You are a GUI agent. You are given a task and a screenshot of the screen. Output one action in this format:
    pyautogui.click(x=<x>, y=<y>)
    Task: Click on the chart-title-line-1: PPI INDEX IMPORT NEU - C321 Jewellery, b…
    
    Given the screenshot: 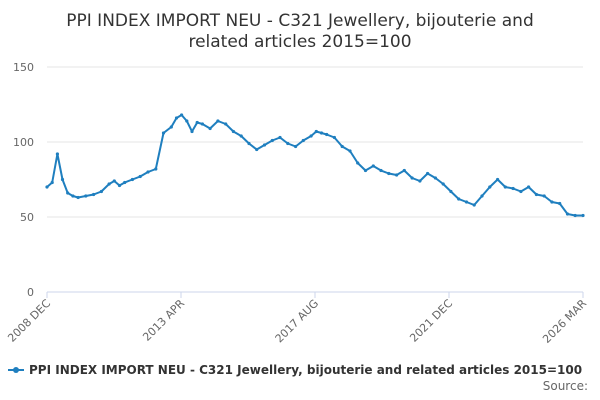 What is the action you would take?
    pyautogui.click(x=299, y=21)
    